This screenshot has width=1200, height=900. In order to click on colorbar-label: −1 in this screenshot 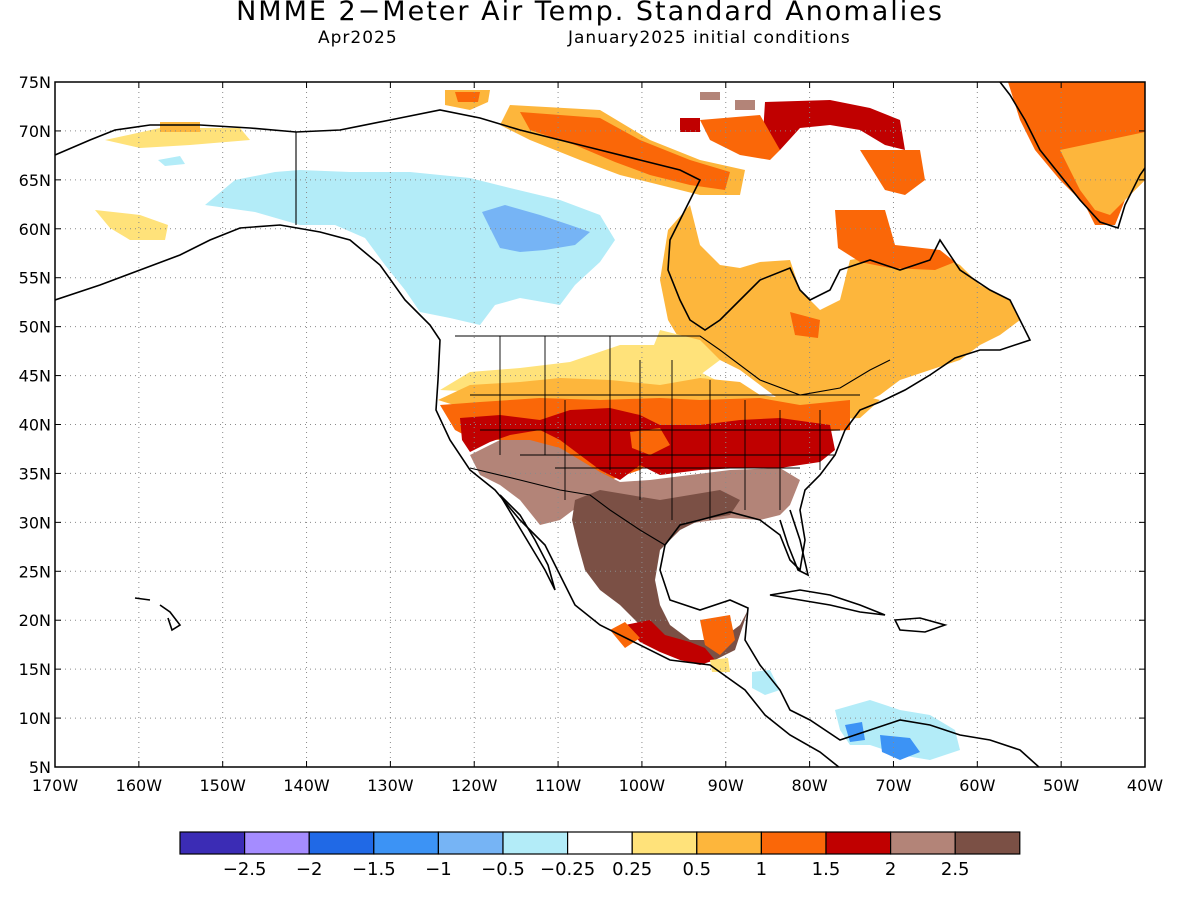, I will do `click(438, 869)`.